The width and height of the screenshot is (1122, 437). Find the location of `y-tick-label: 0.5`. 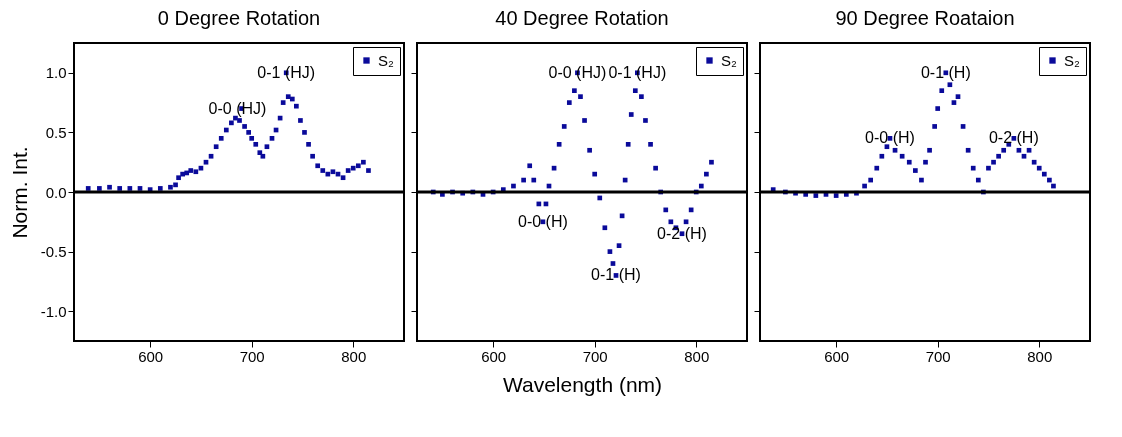

y-tick-label: 0.5 is located at coordinates (56, 132).